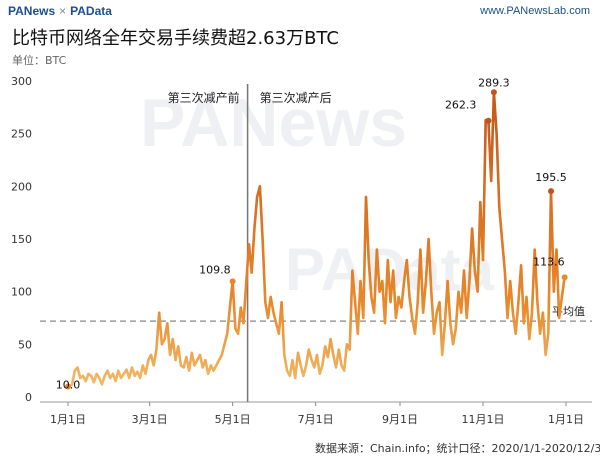 This screenshot has width=600, height=464. I want to click on x-tick-label: 7月1日, so click(316, 419).